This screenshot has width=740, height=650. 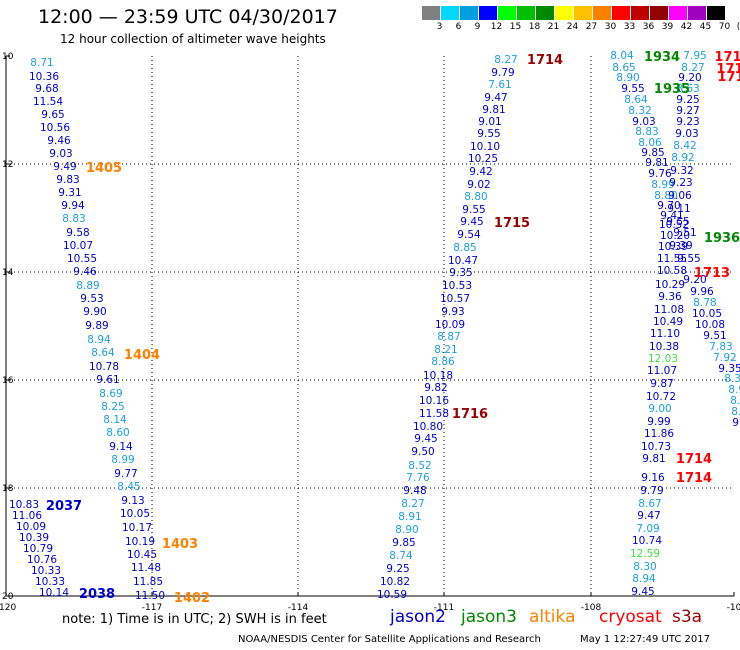 I want to click on wave-height-point: 8.92, so click(x=682, y=158).